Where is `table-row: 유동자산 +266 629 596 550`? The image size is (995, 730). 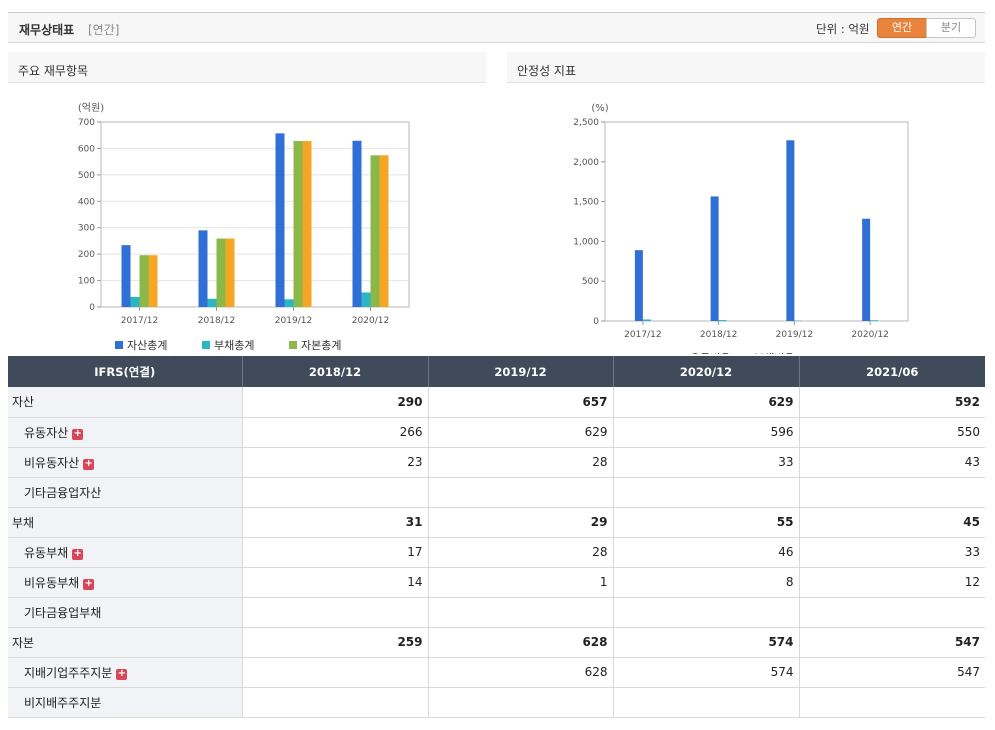
table-row: 유동자산 +266 629 596 550 is located at coordinates (496, 432).